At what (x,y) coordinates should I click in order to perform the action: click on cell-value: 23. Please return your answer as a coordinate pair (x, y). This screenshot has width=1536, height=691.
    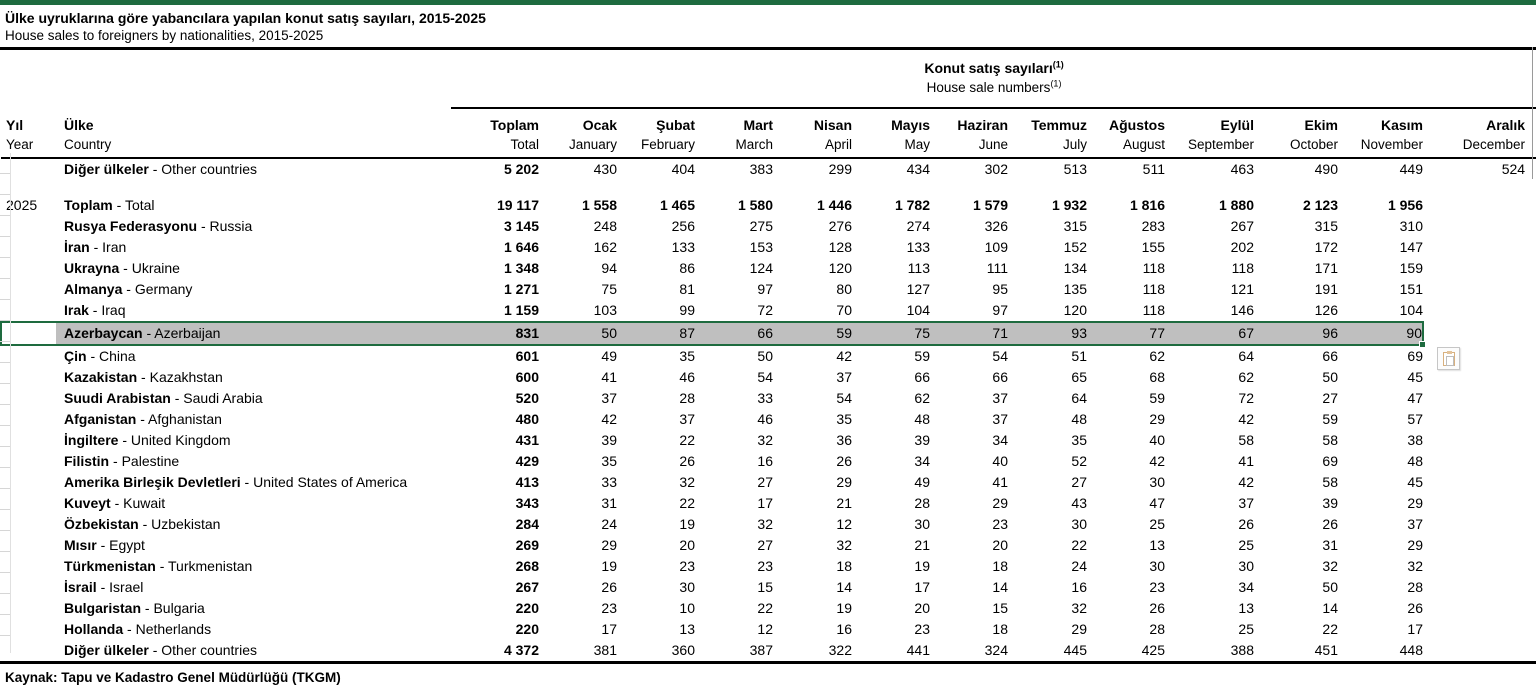
    Looking at the image, I should click on (1000, 524).